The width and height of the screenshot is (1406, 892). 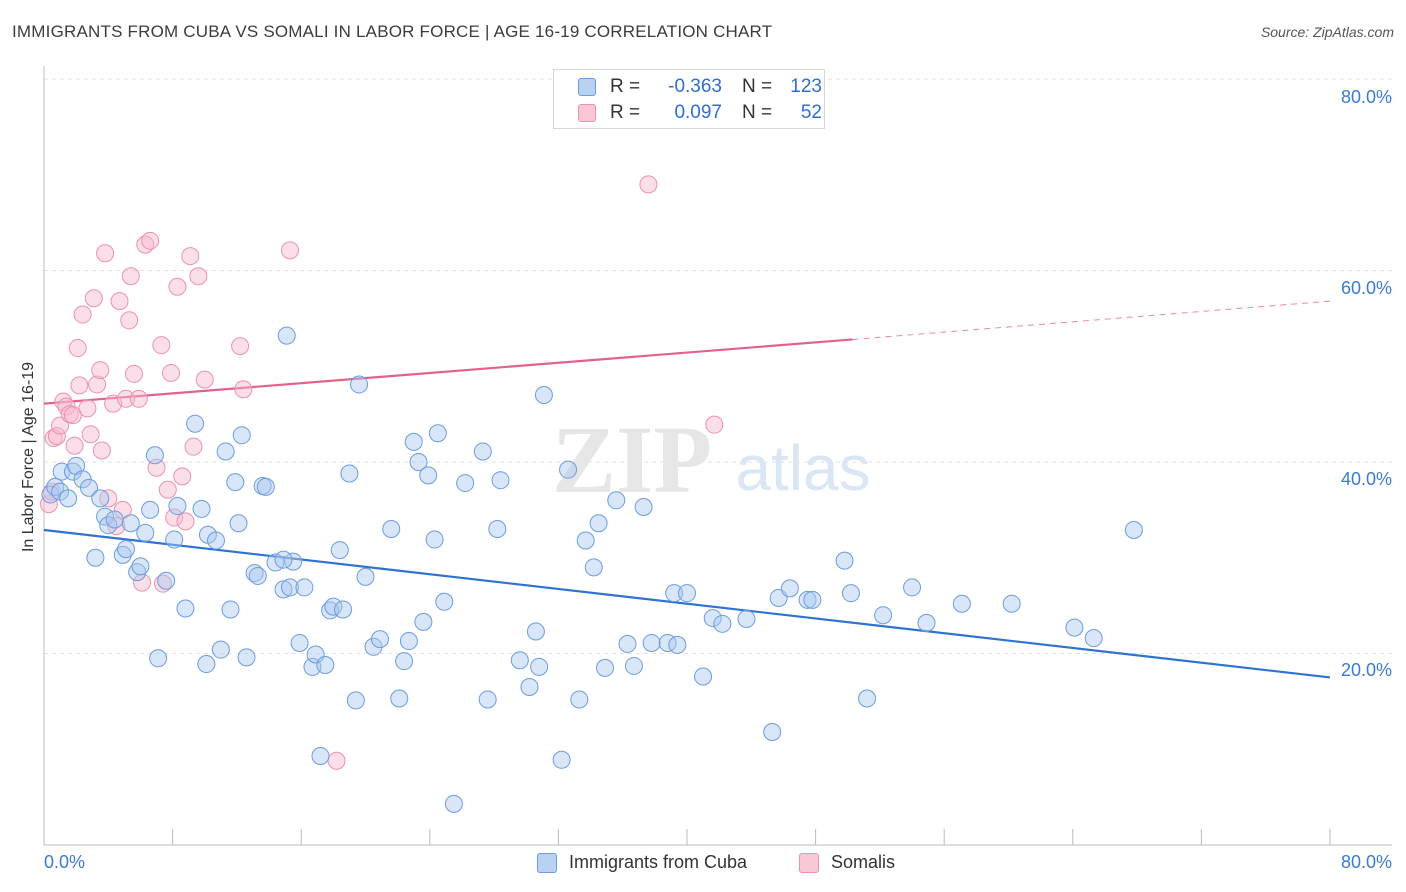 I want to click on trend-line-somalis-extension, so click(x=1091, y=320).